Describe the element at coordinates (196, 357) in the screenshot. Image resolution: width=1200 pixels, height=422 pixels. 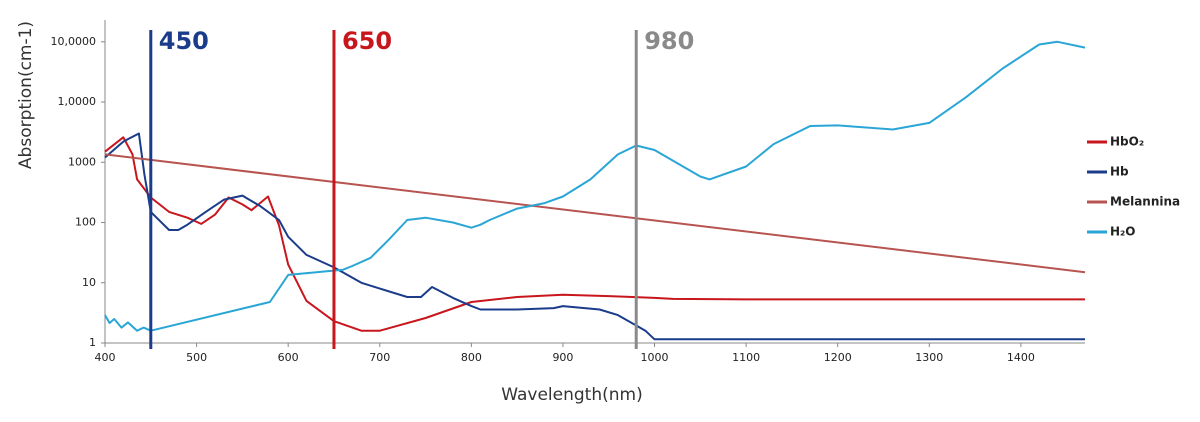
I see `x-tick-label: 500` at that location.